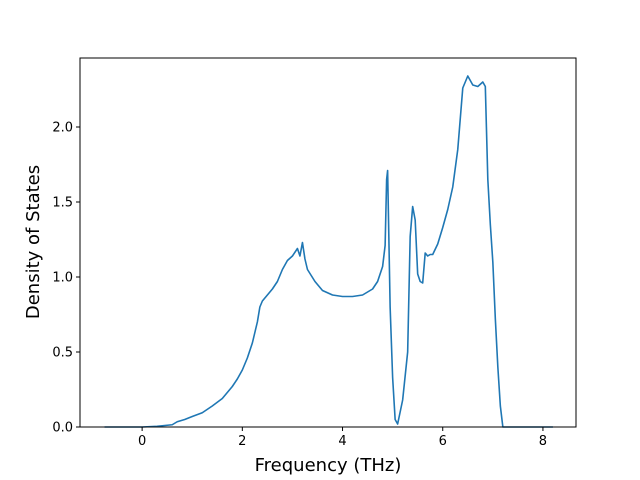  What do you see at coordinates (142, 441) in the screenshot?
I see `x-tick-label: 0` at bounding box center [142, 441].